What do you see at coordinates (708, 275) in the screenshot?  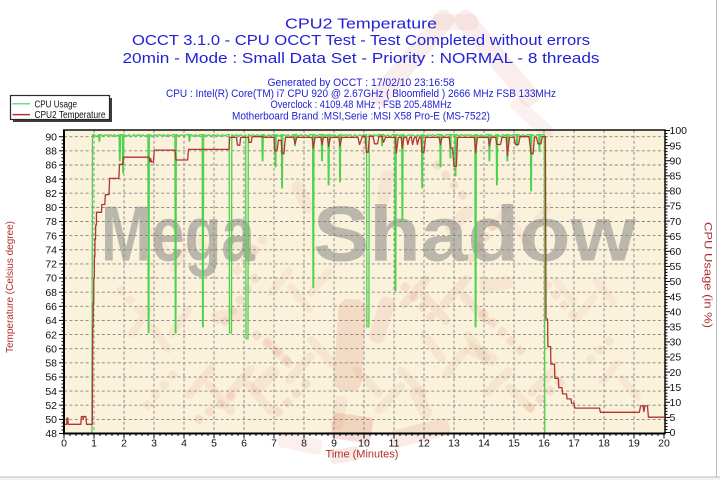 I see `svg-text: CPU Usage (in %)` at bounding box center [708, 275].